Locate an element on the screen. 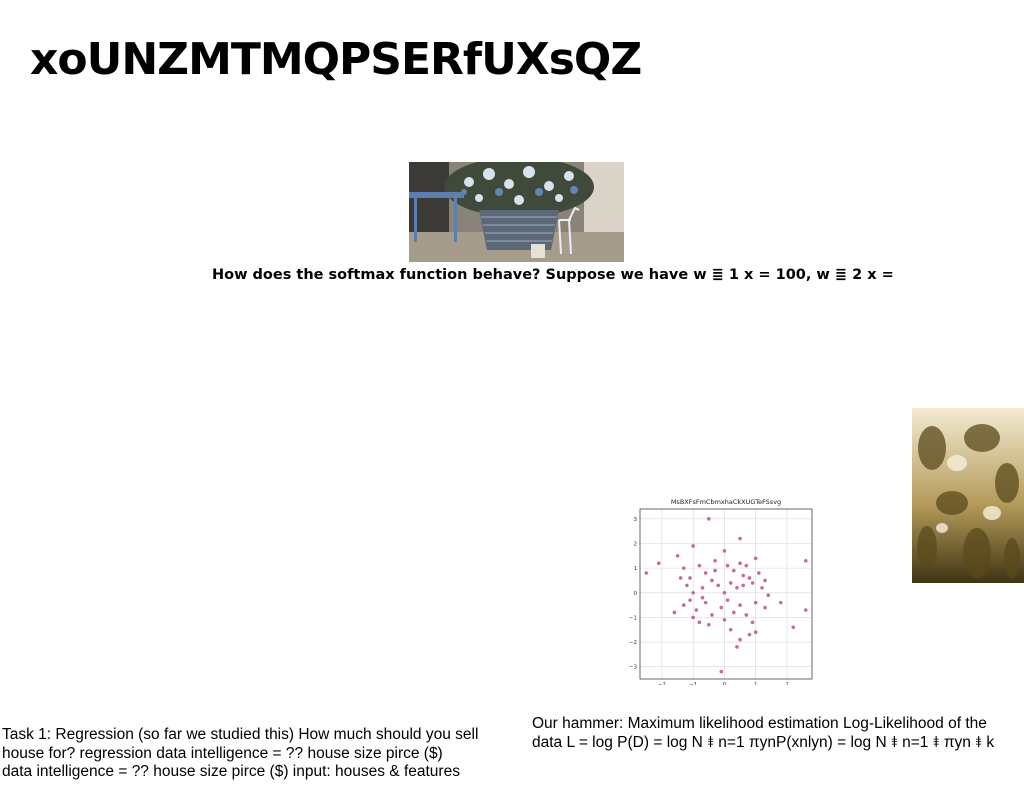 This screenshot has width=1024, height=788. christmas-tree-photo is located at coordinates (516, 212).